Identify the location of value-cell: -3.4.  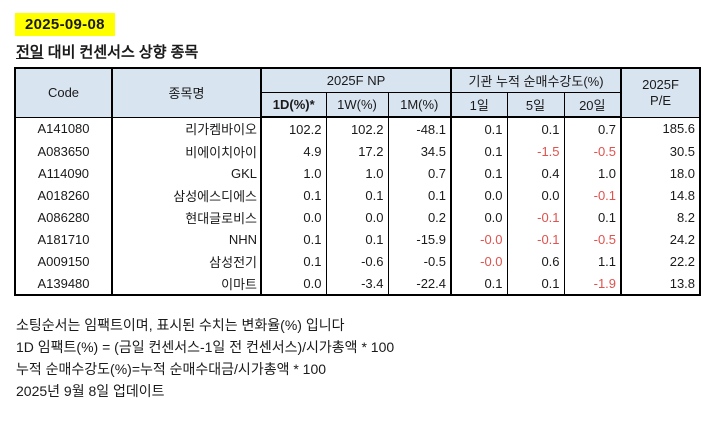
(357, 283).